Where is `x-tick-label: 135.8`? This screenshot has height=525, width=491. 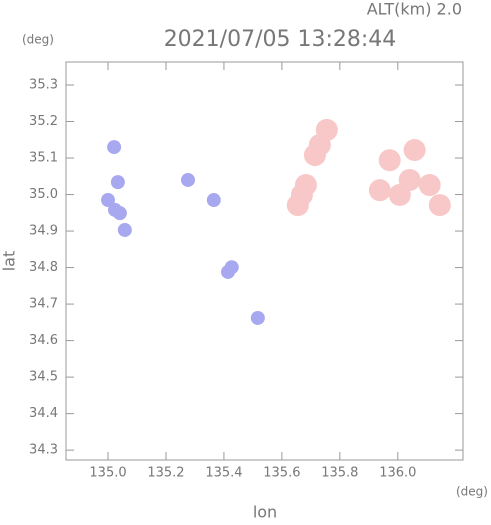
x-tick-label: 135.8 is located at coordinates (339, 473).